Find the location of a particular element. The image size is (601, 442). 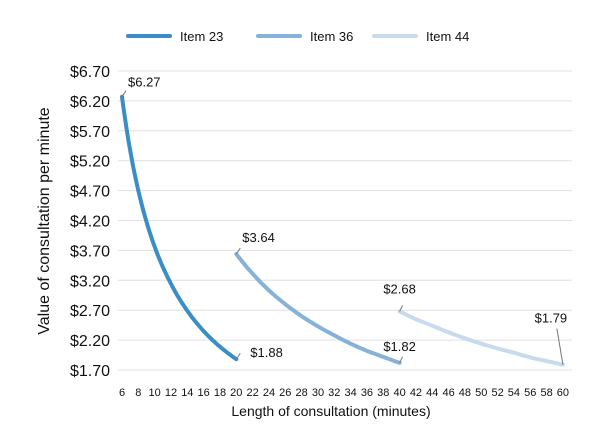

x-tick-label: 58 is located at coordinates (546, 393).